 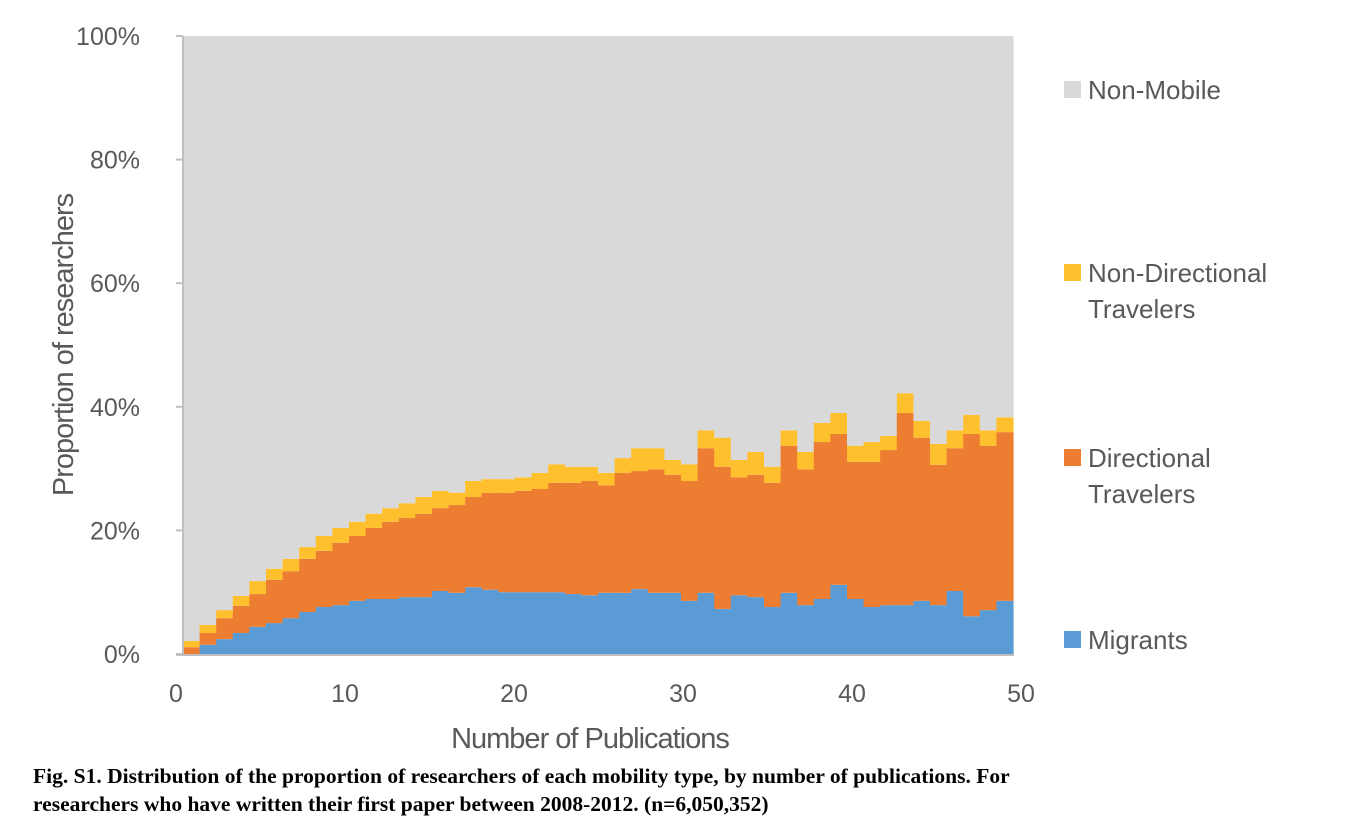 I want to click on x-tick-label: 40, so click(x=852, y=694).